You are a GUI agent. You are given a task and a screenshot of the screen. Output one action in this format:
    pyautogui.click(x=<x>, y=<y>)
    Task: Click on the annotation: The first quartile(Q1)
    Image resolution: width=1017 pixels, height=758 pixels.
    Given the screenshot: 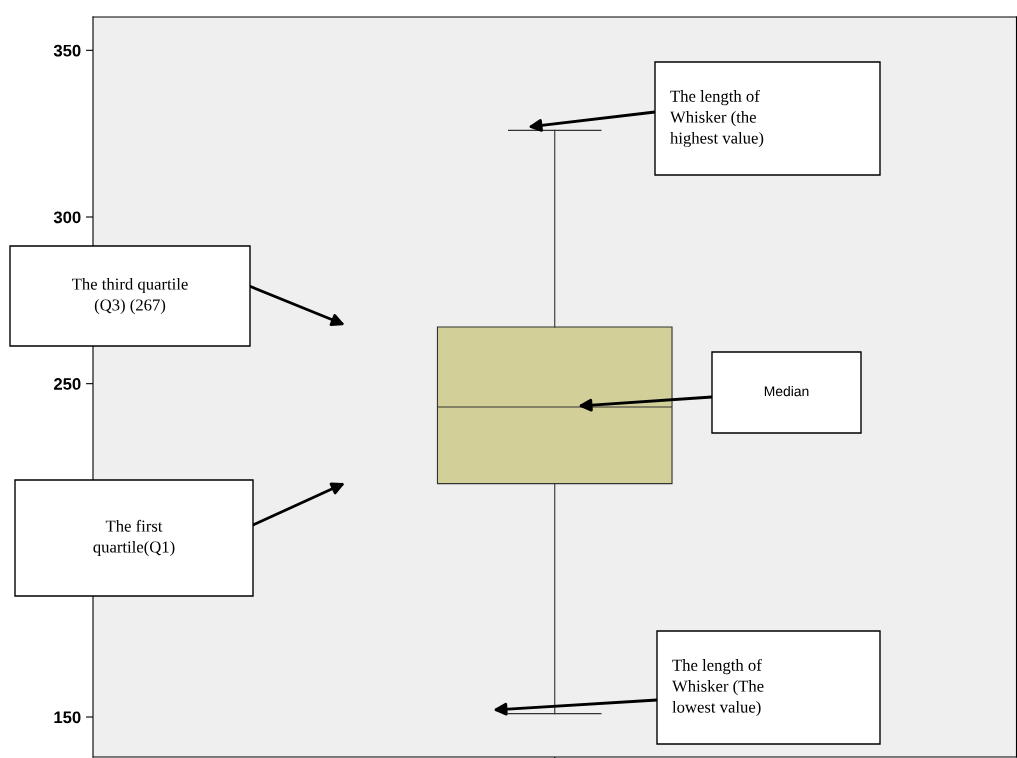 What is the action you would take?
    pyautogui.click(x=134, y=538)
    